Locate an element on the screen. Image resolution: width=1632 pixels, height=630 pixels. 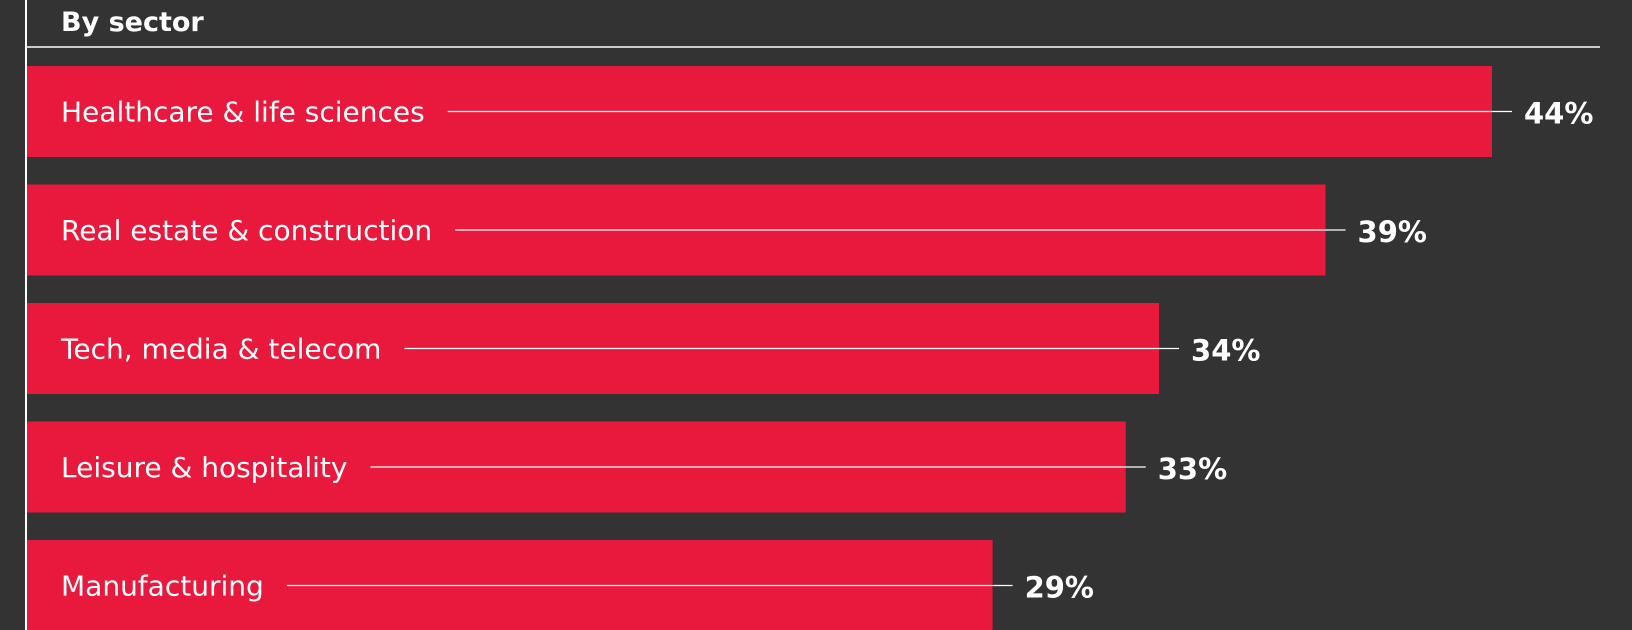
category-label: Tech, media & telecom is located at coordinates (220, 349).